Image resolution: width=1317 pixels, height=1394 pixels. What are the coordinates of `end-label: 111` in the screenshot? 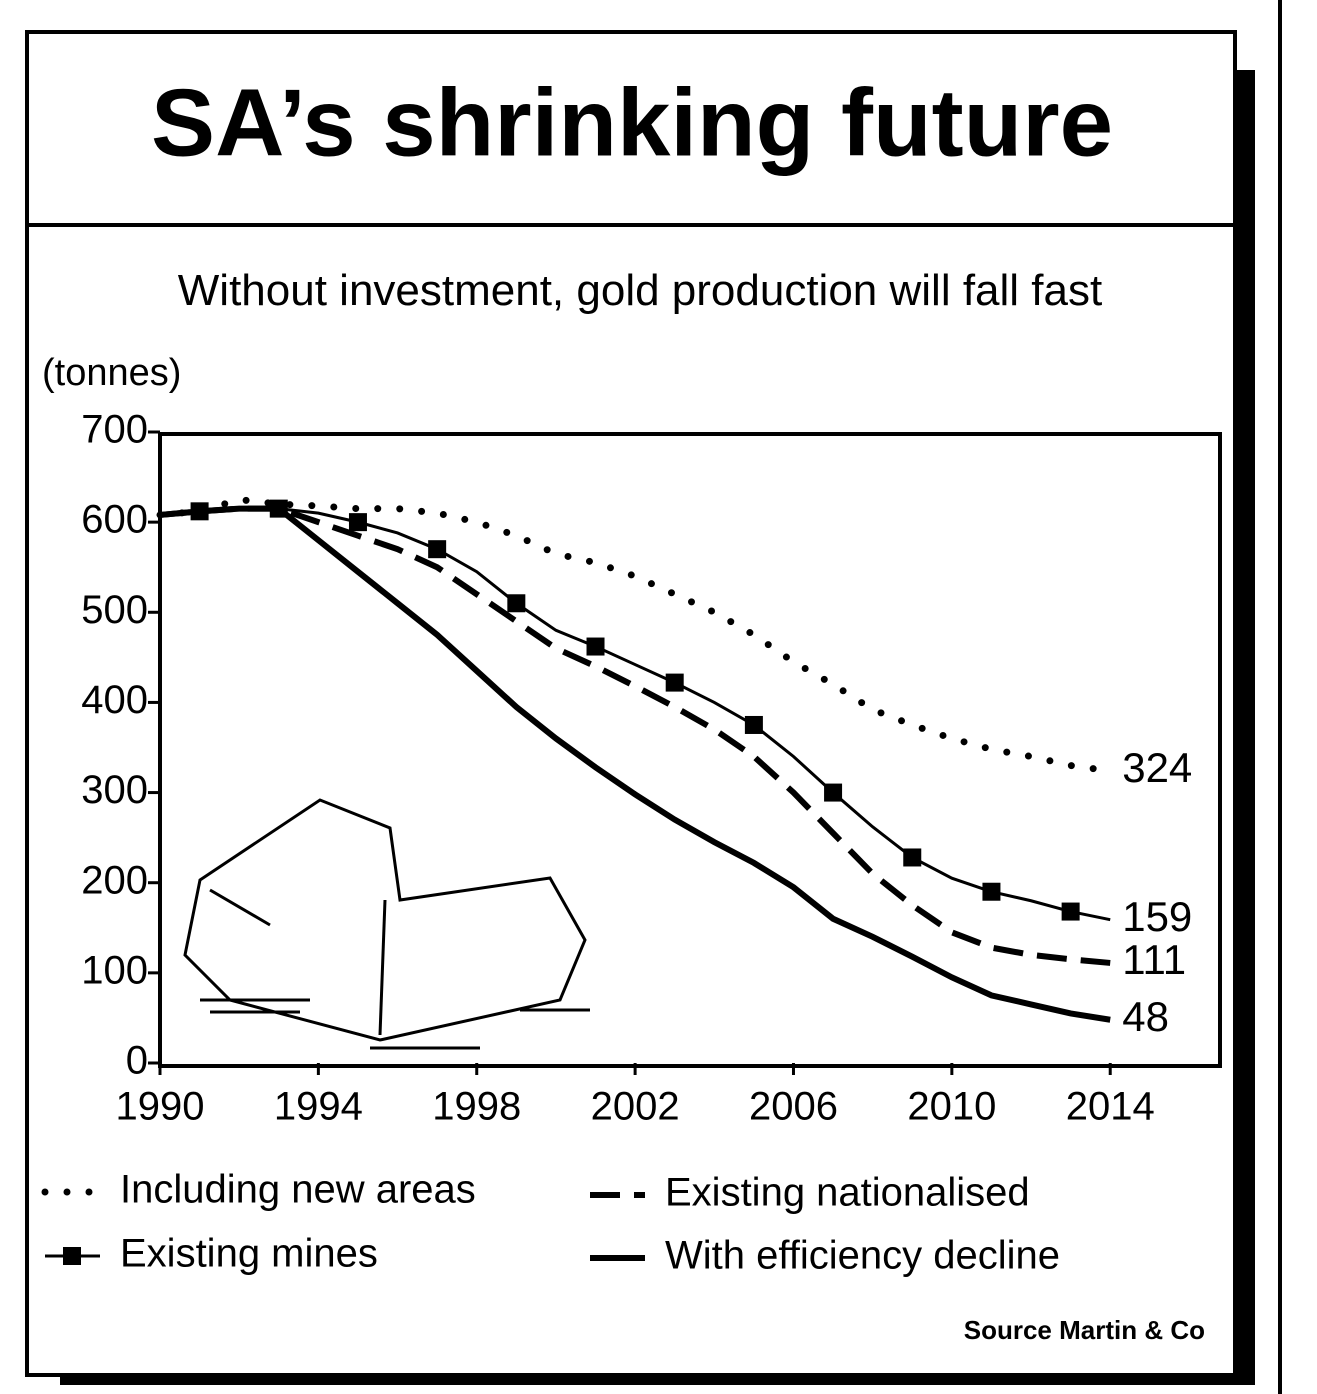 It's located at (1154, 959).